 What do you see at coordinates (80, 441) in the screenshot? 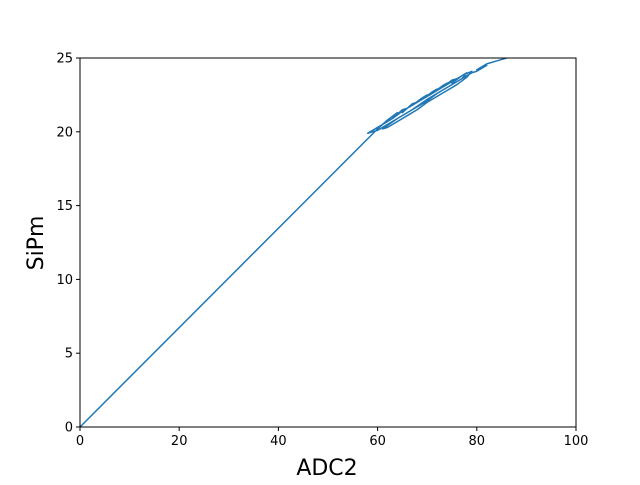
I see `x-tick-label: 0` at bounding box center [80, 441].